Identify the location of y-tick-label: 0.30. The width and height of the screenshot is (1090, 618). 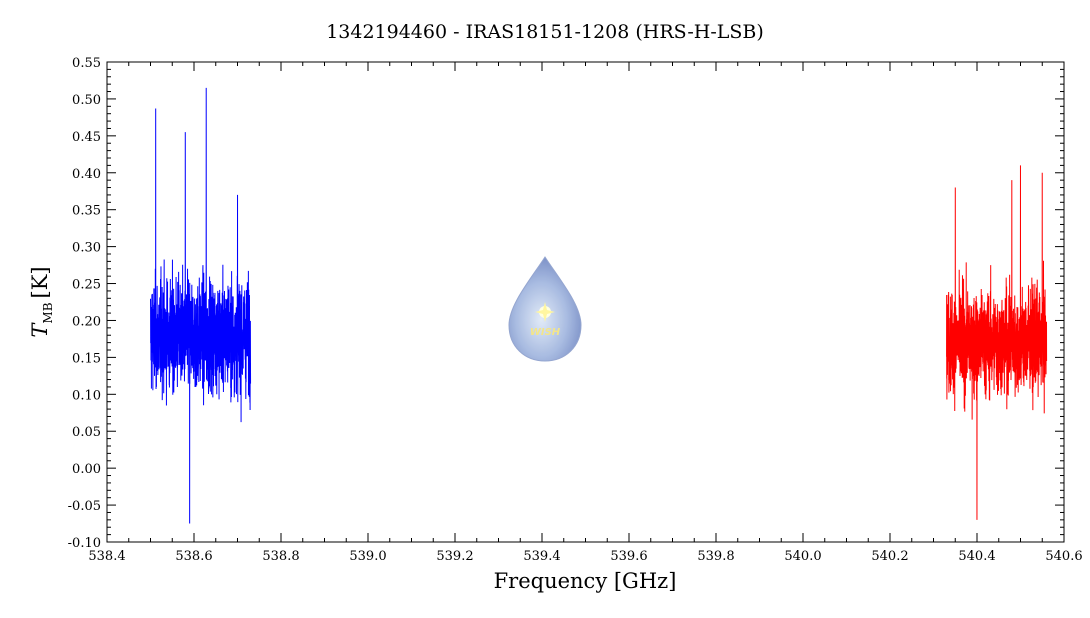
(86, 248).